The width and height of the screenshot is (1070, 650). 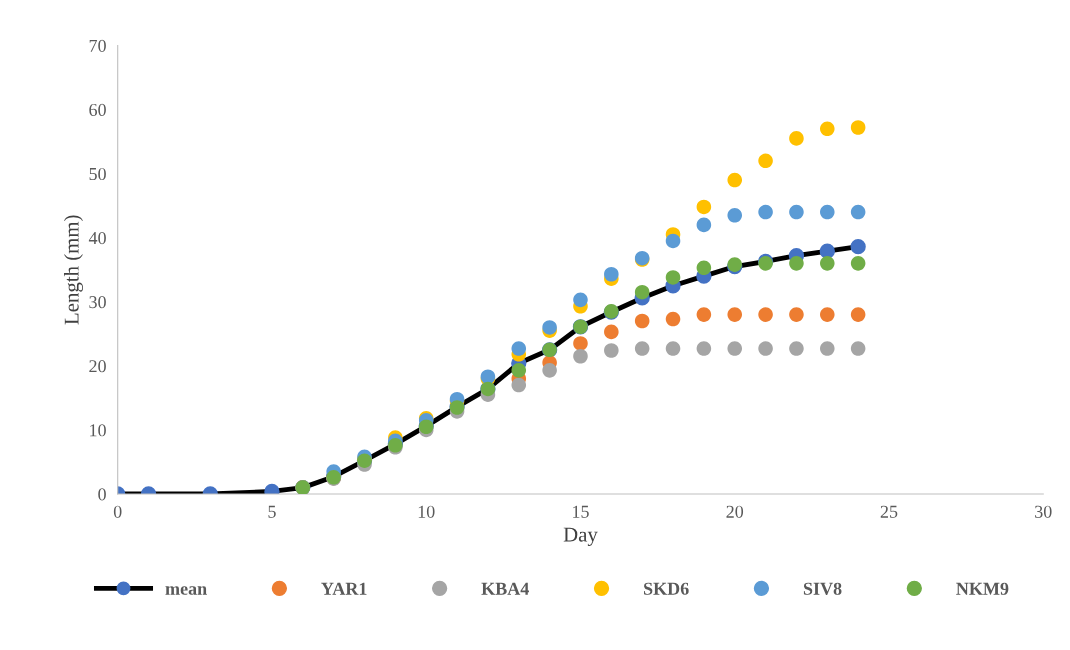 What do you see at coordinates (97, 110) in the screenshot?
I see `y-tick-label: 60` at bounding box center [97, 110].